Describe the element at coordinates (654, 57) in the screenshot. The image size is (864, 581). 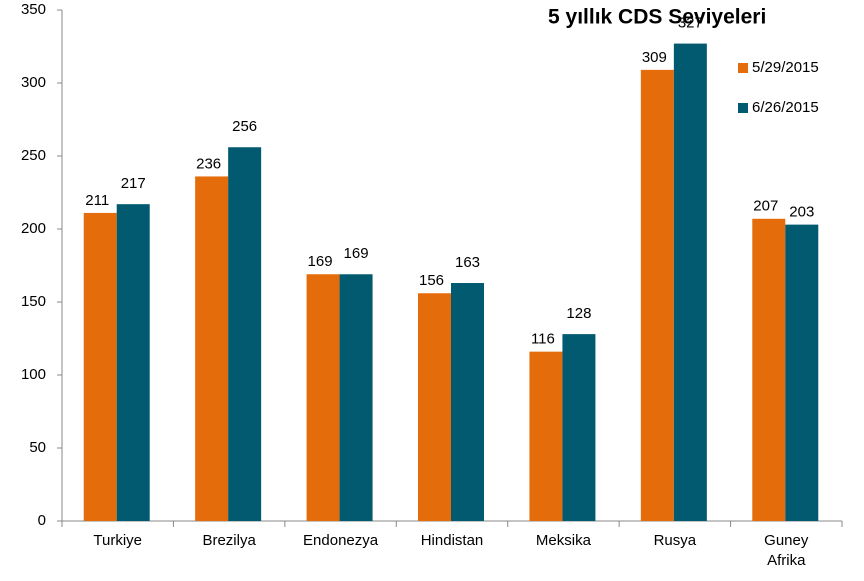
I see `data-label: 309` at that location.